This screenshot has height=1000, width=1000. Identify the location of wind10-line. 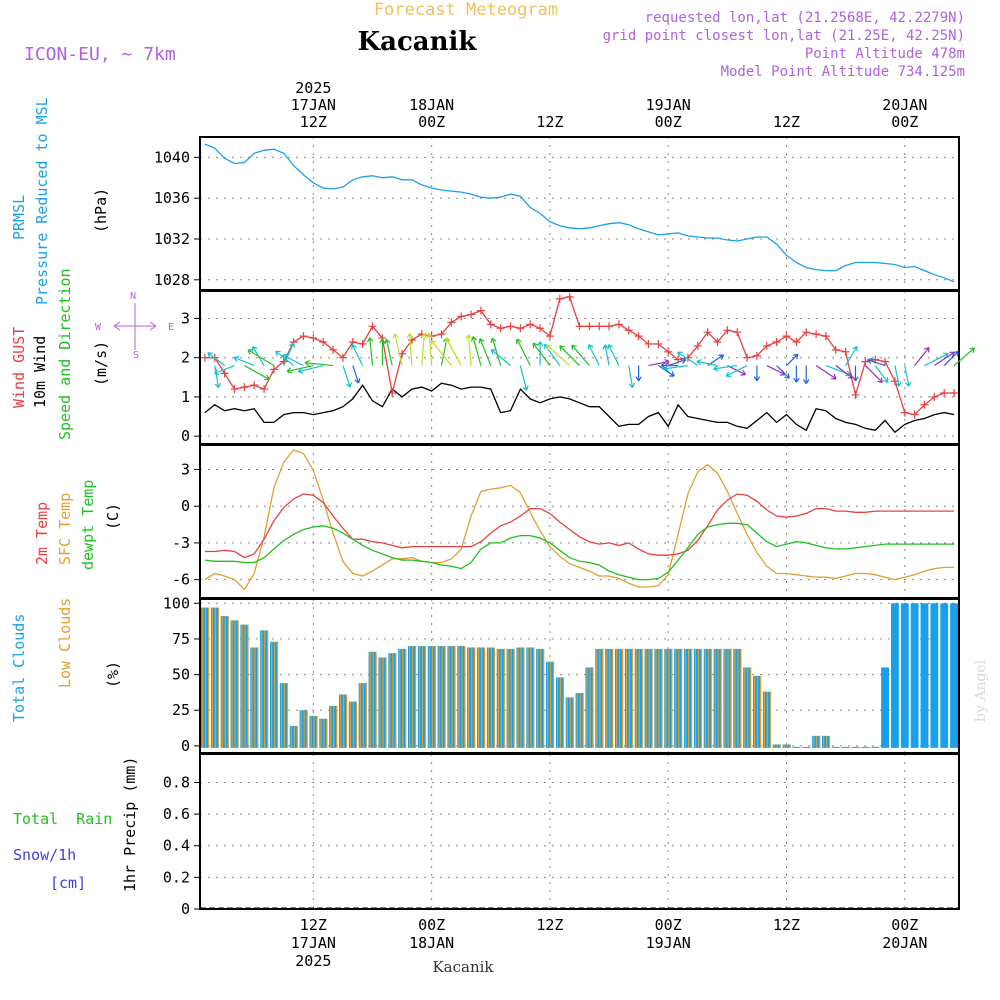
(579, 408).